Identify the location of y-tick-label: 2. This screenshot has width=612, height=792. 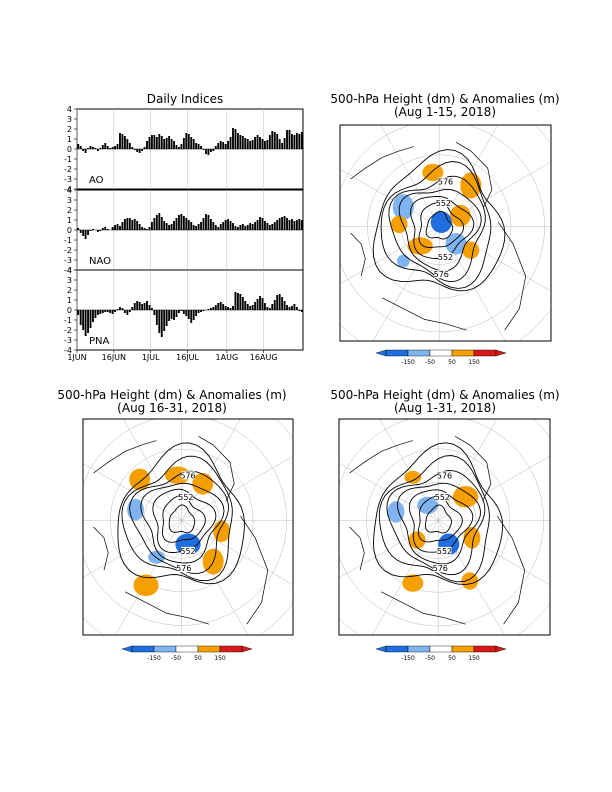
(69, 129).